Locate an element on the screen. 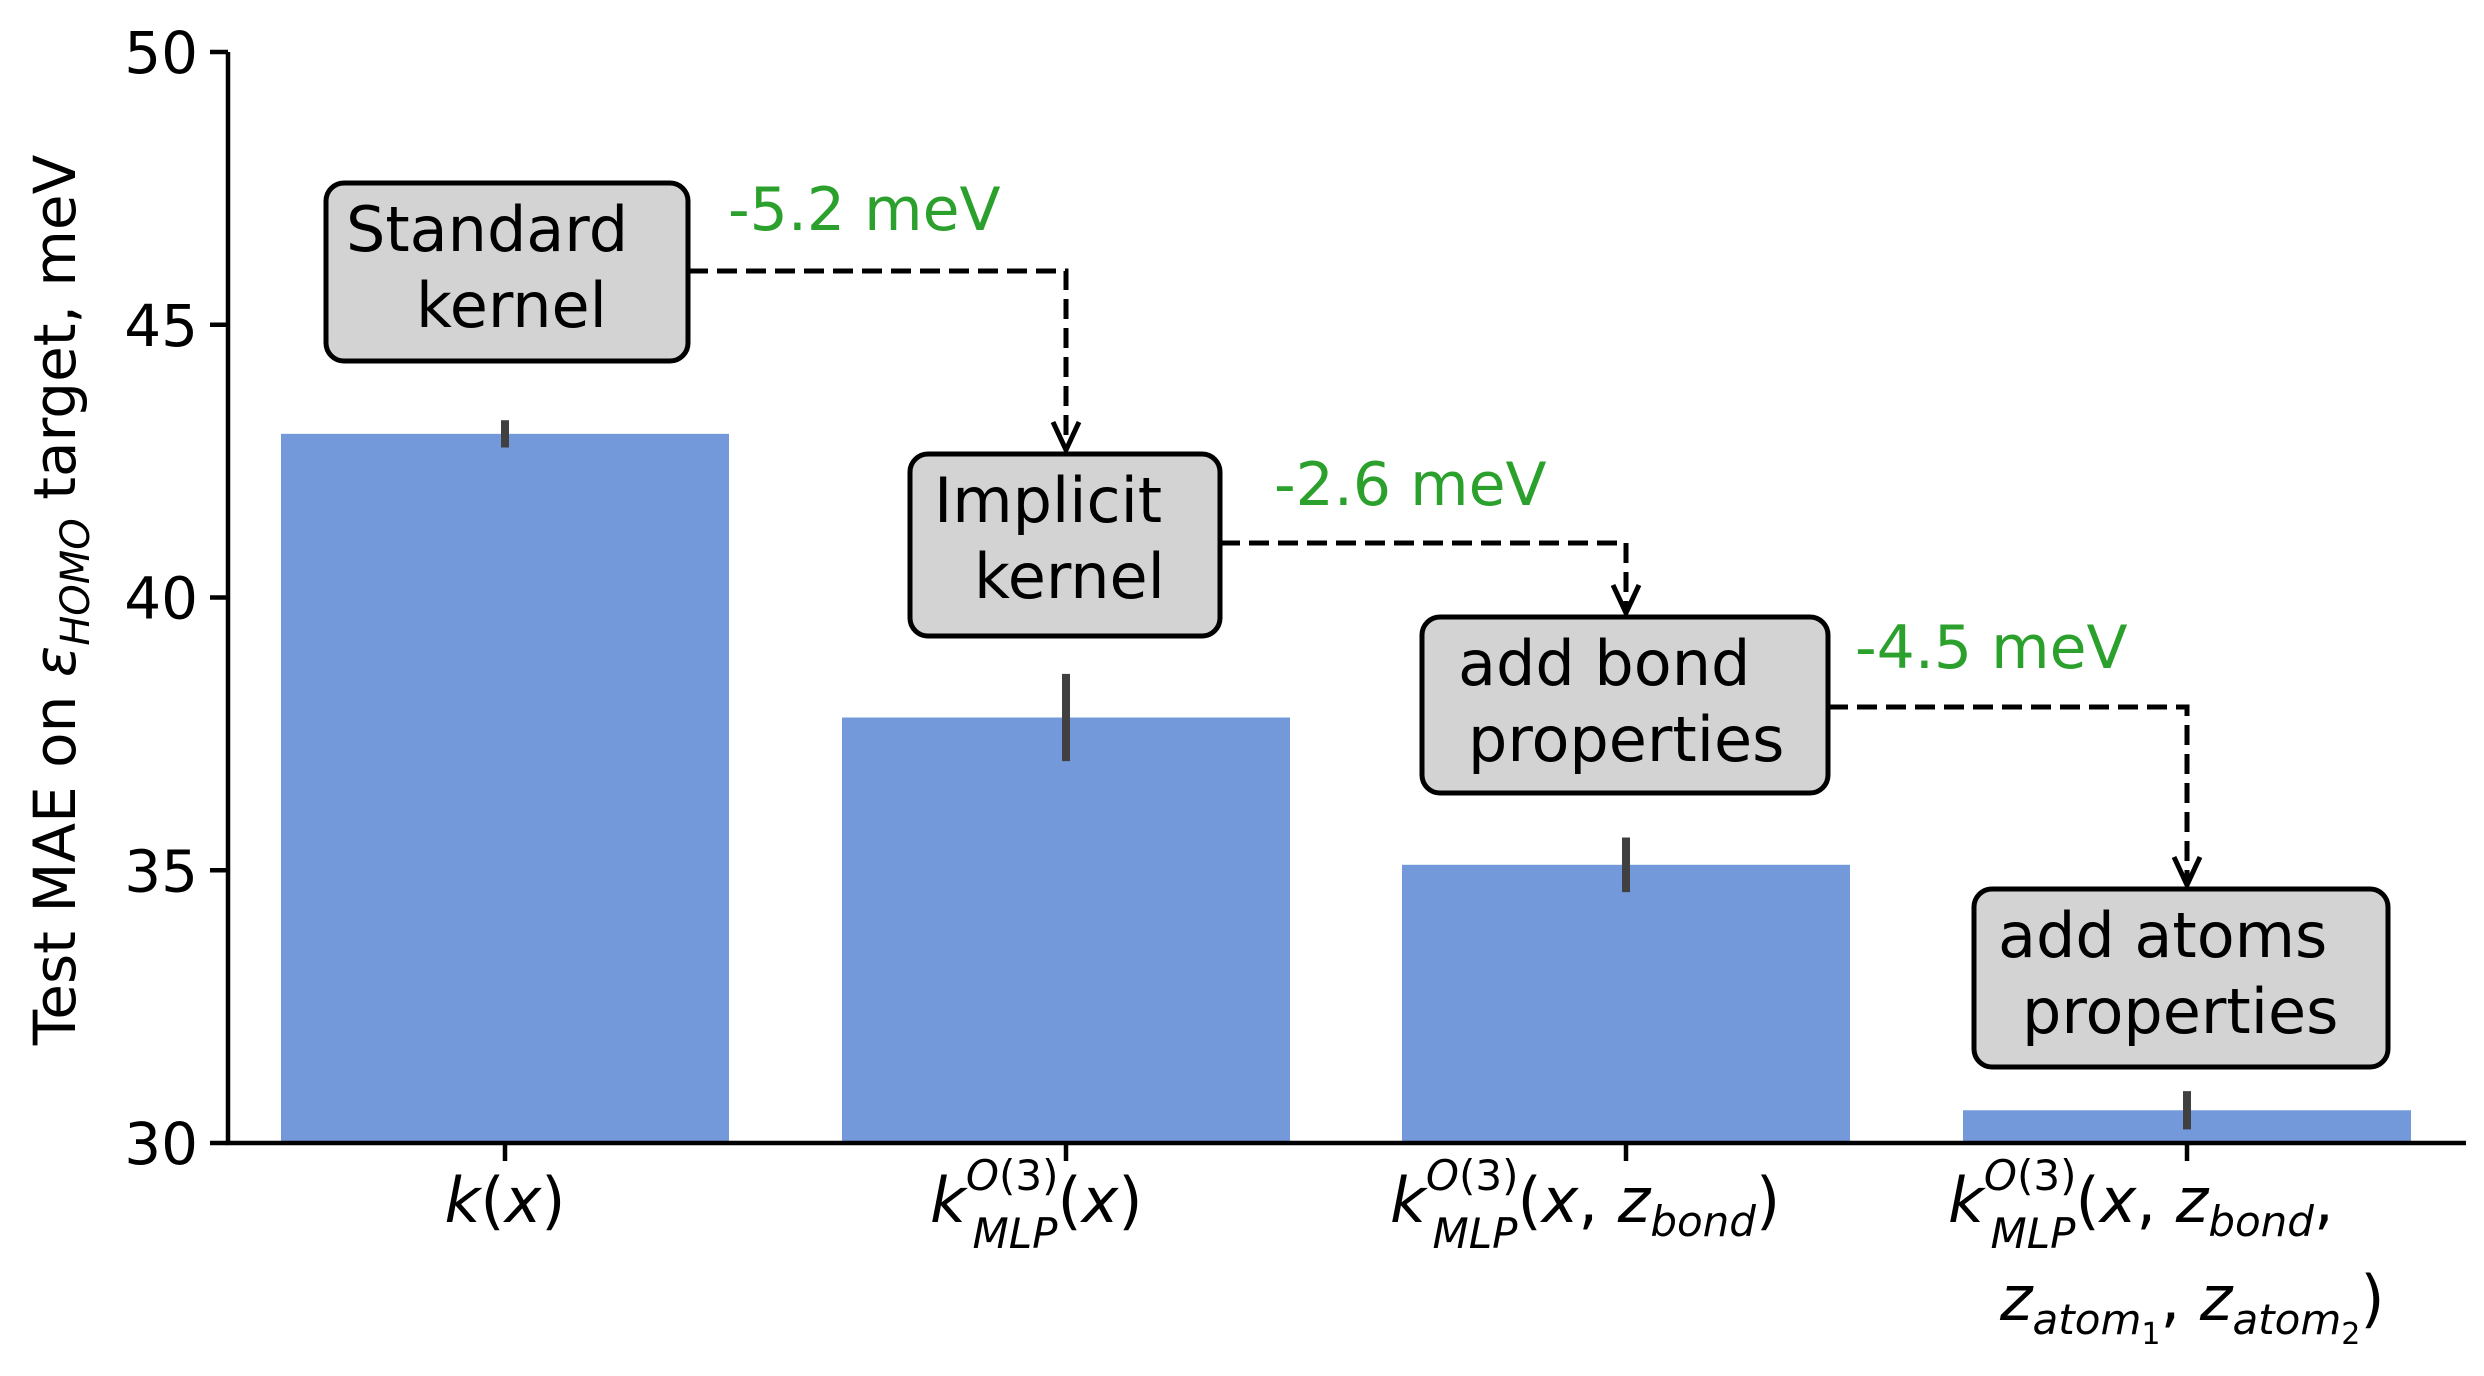 The image size is (2484, 1376). annotation-text-0-line2: kernel is located at coordinates (511, 305).